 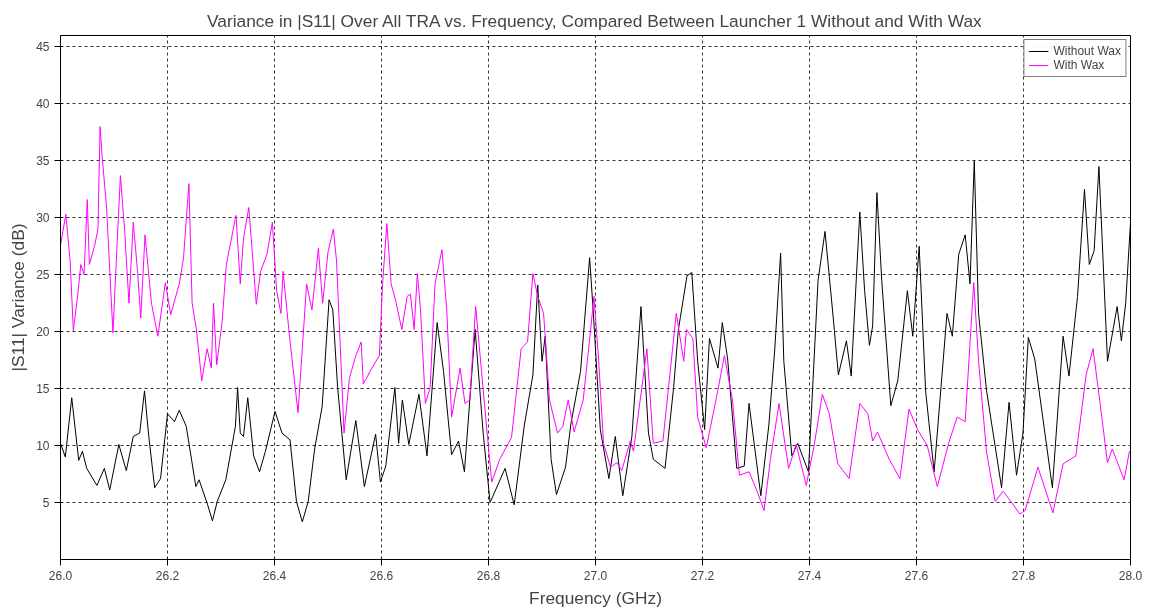 I want to click on y-tick-label: 40, so click(x=43, y=104).